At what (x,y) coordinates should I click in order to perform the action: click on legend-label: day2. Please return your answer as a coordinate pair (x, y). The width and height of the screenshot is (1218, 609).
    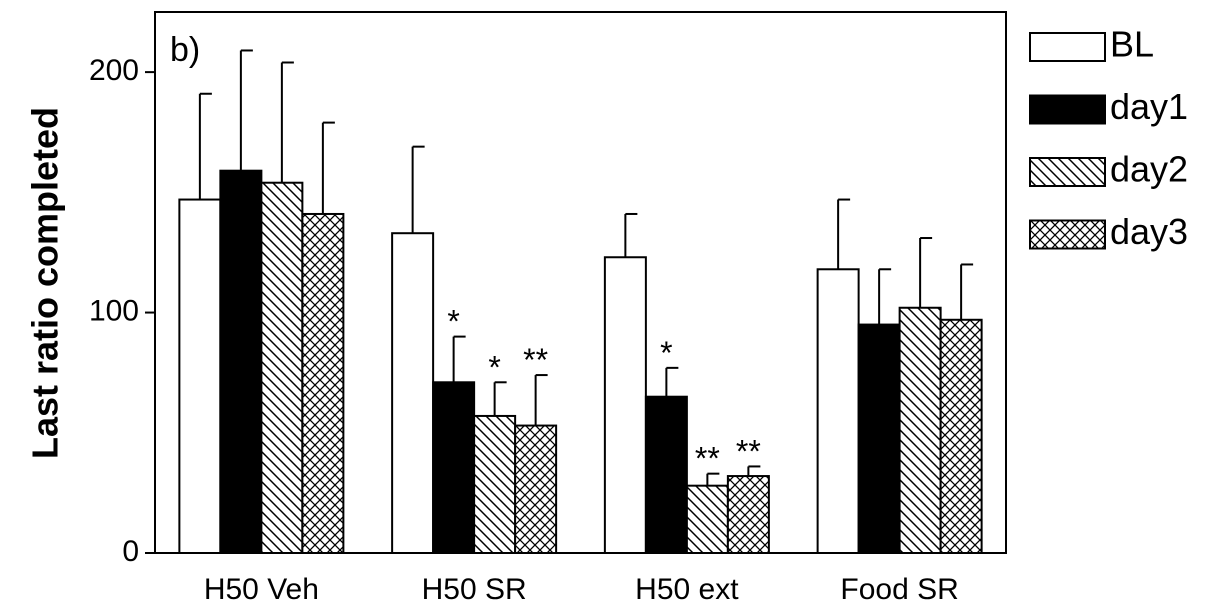
    Looking at the image, I should click on (1149, 169).